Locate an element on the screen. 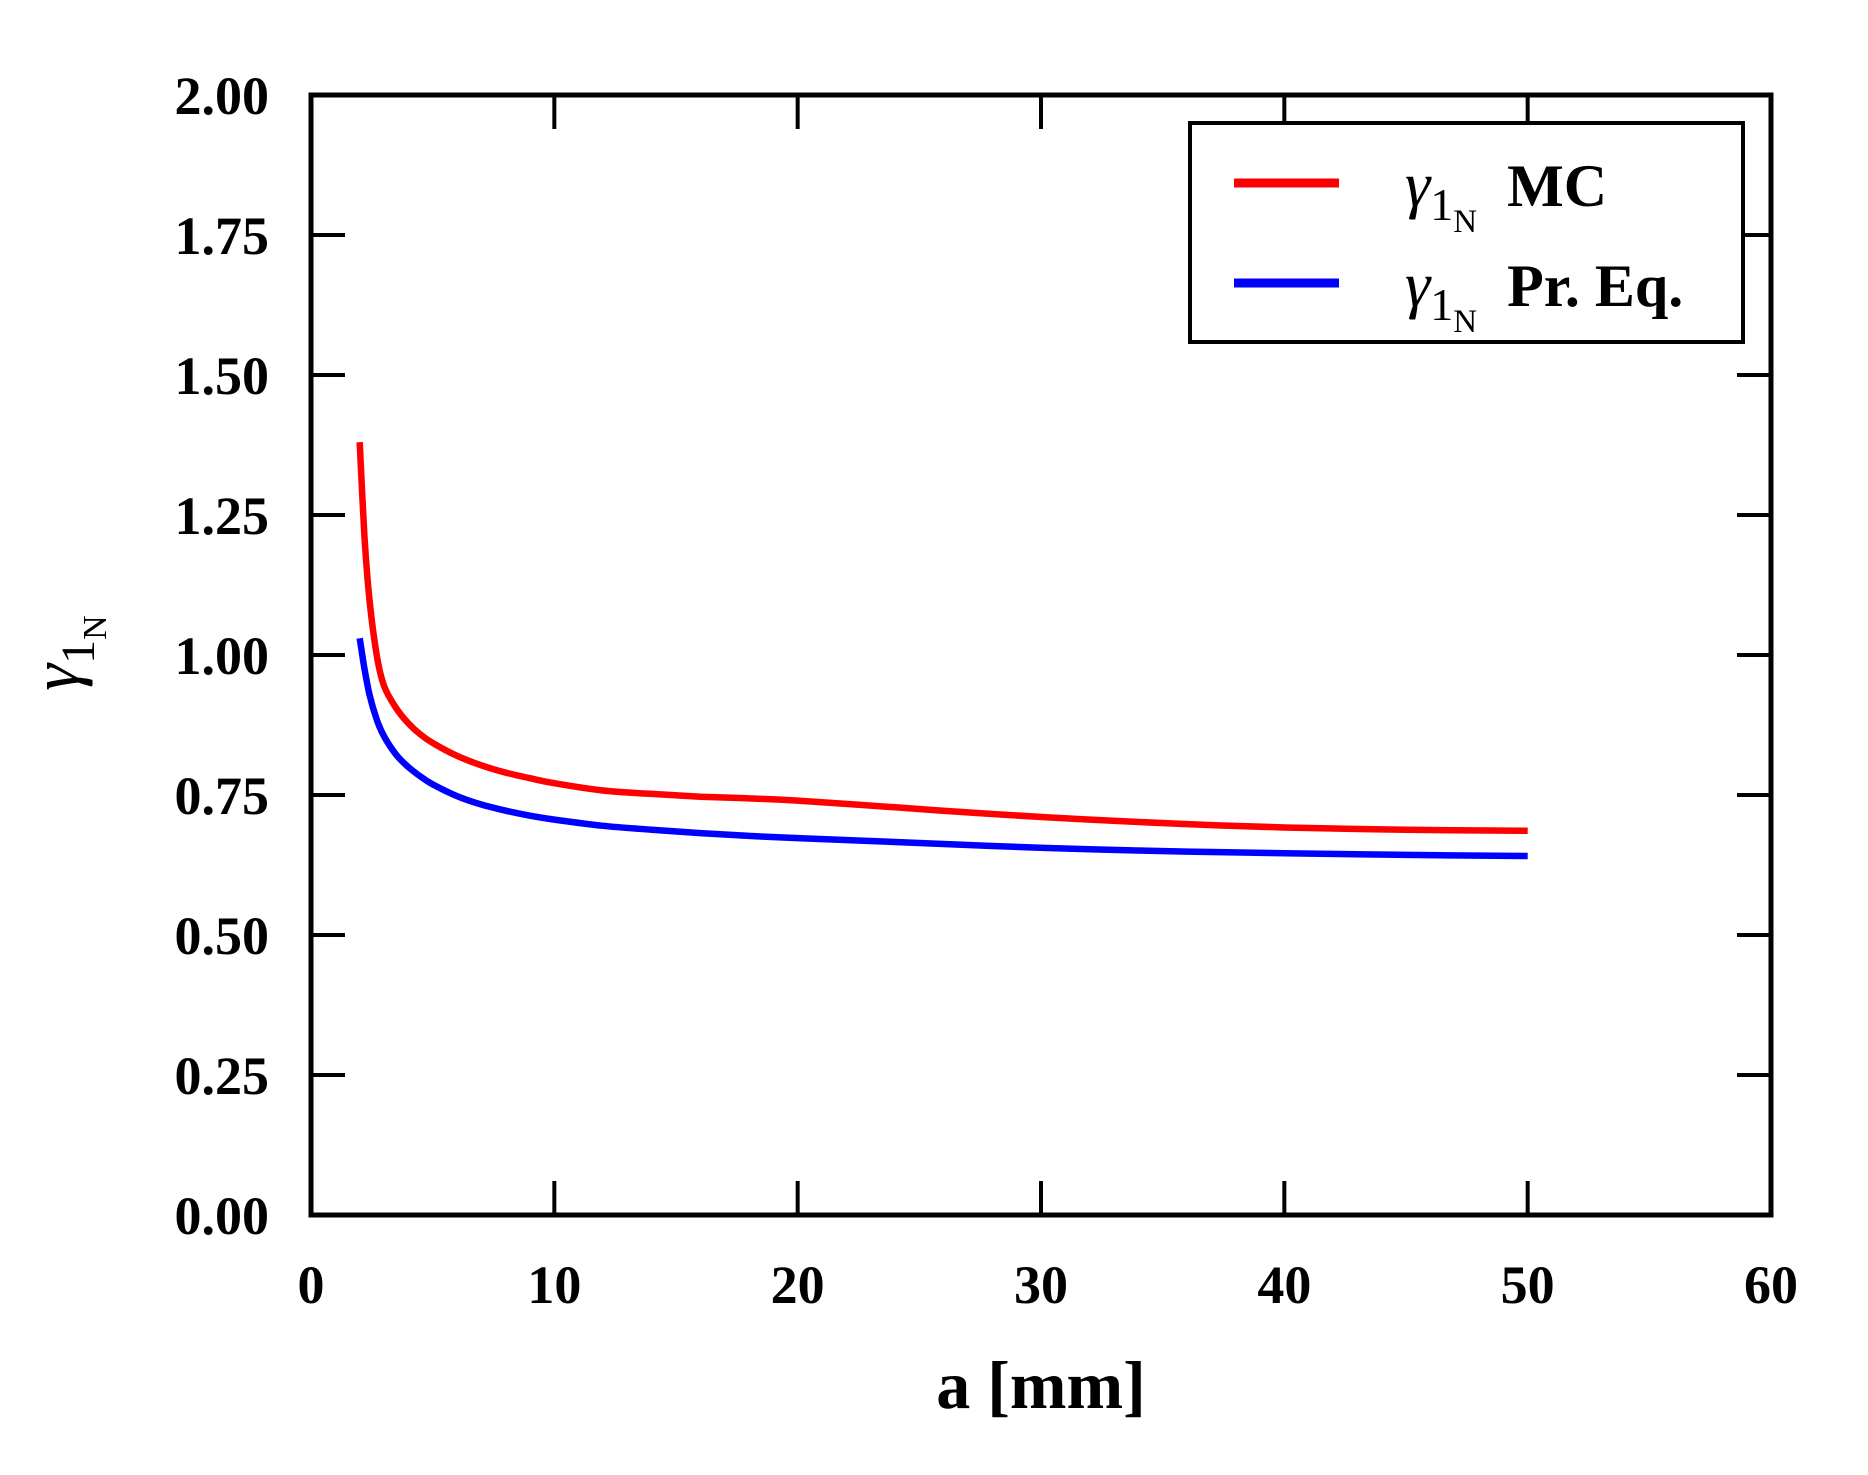 The image size is (1868, 1475). x-tick-label: 60 is located at coordinates (1771, 1285).